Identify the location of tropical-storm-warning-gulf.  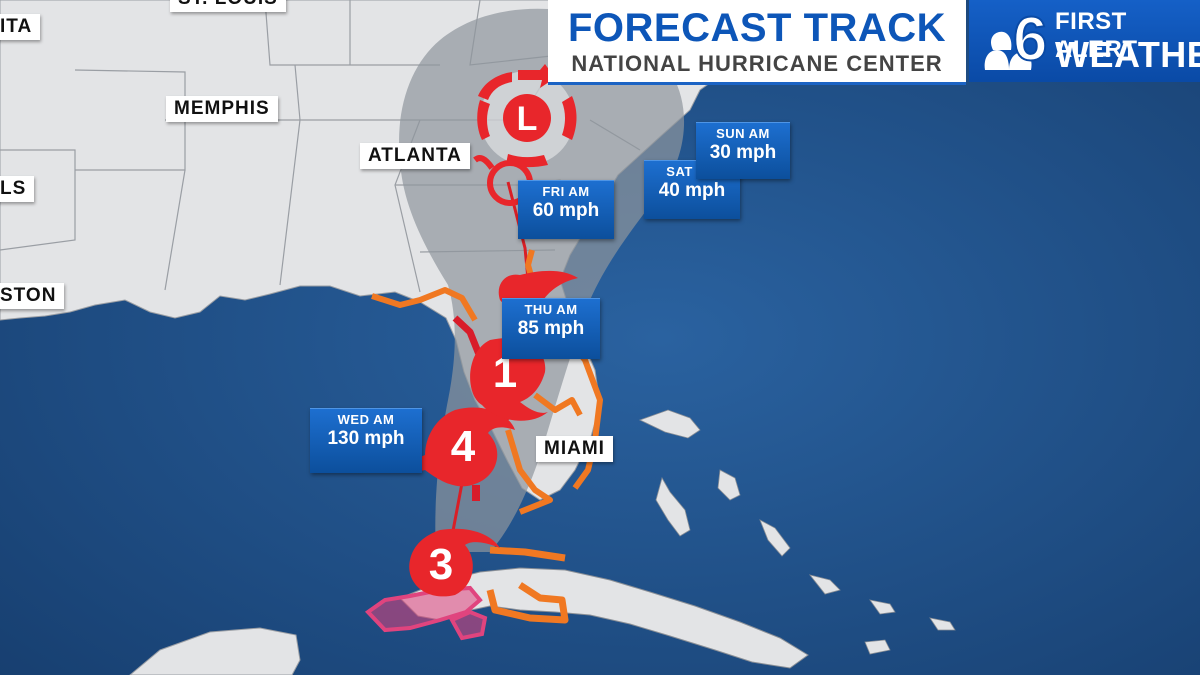
(424, 304).